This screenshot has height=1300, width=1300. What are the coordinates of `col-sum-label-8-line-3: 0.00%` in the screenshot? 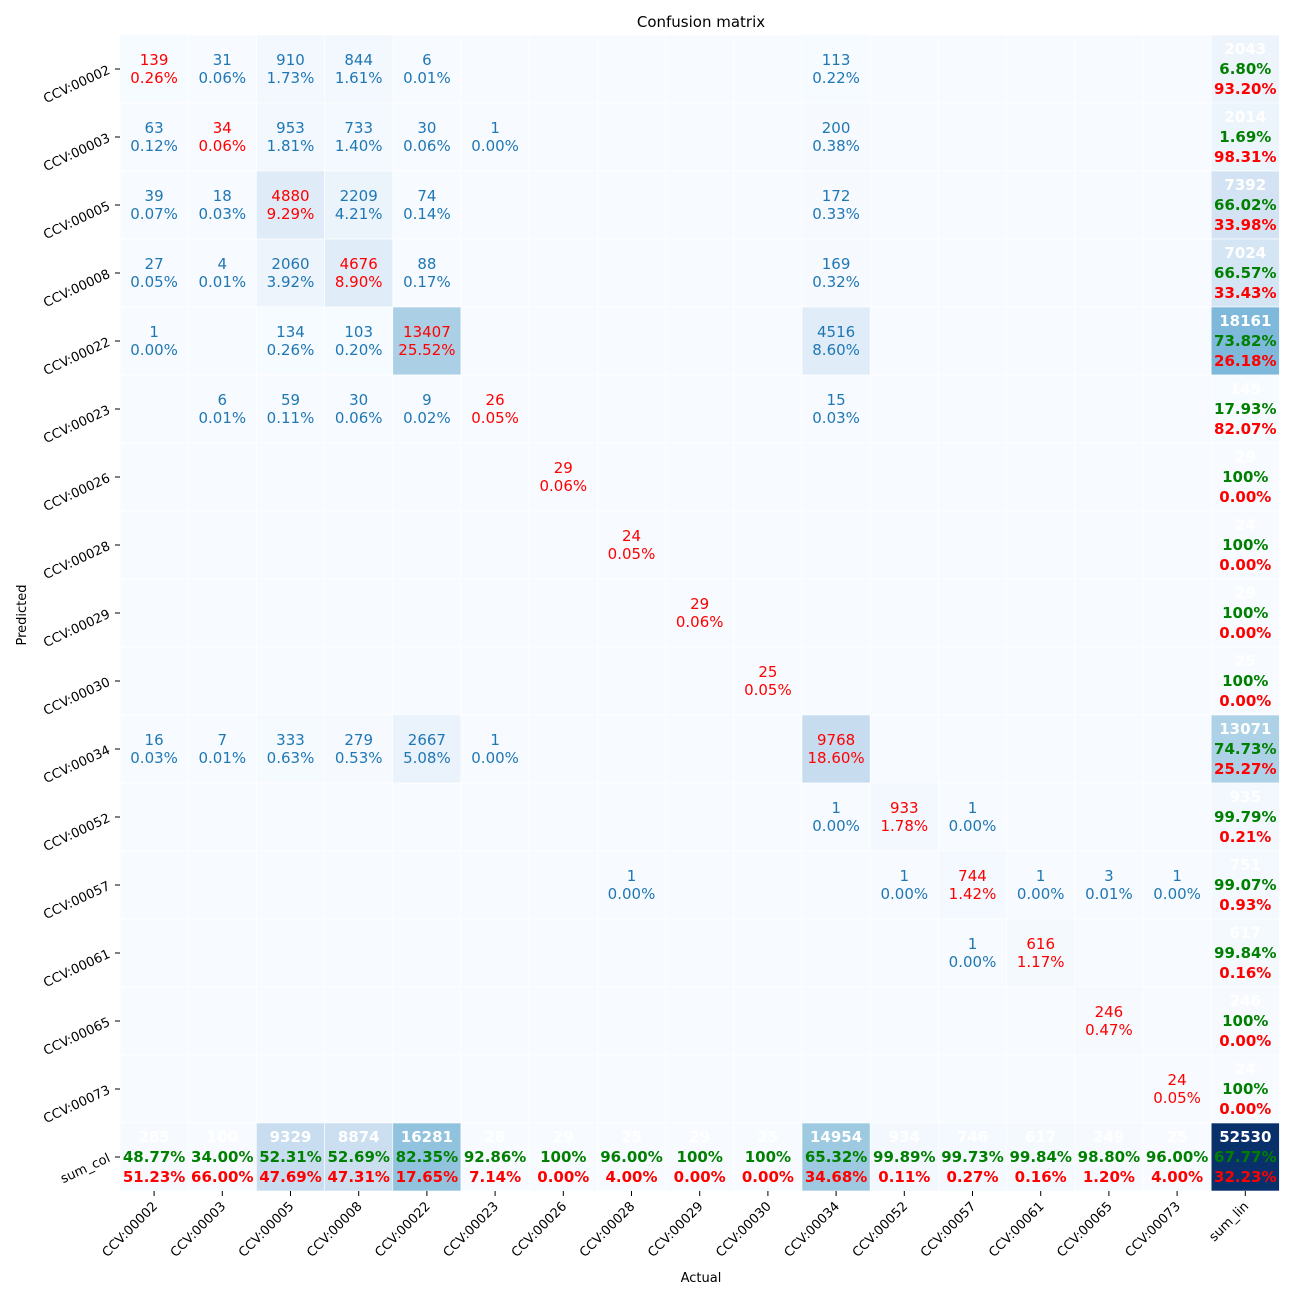 It's located at (700, 1177).